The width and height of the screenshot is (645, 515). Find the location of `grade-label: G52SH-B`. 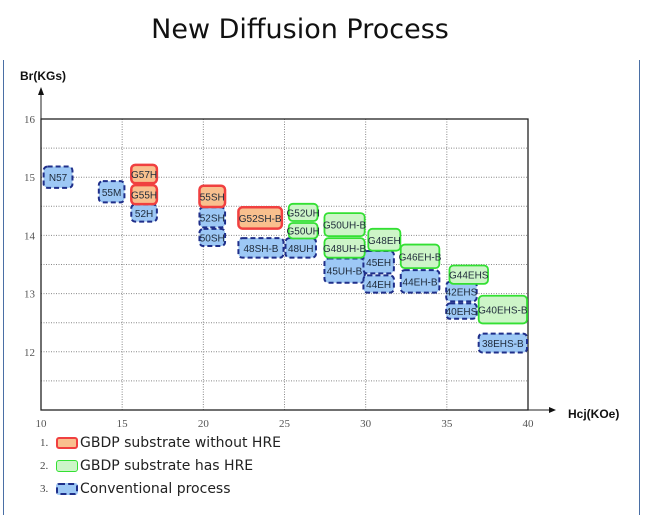

grade-label: G52SH-B is located at coordinates (260, 219).